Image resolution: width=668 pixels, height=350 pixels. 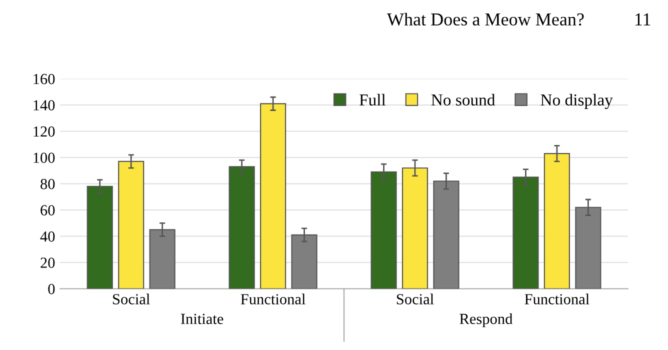 I want to click on legend-label: No display, so click(x=576, y=102).